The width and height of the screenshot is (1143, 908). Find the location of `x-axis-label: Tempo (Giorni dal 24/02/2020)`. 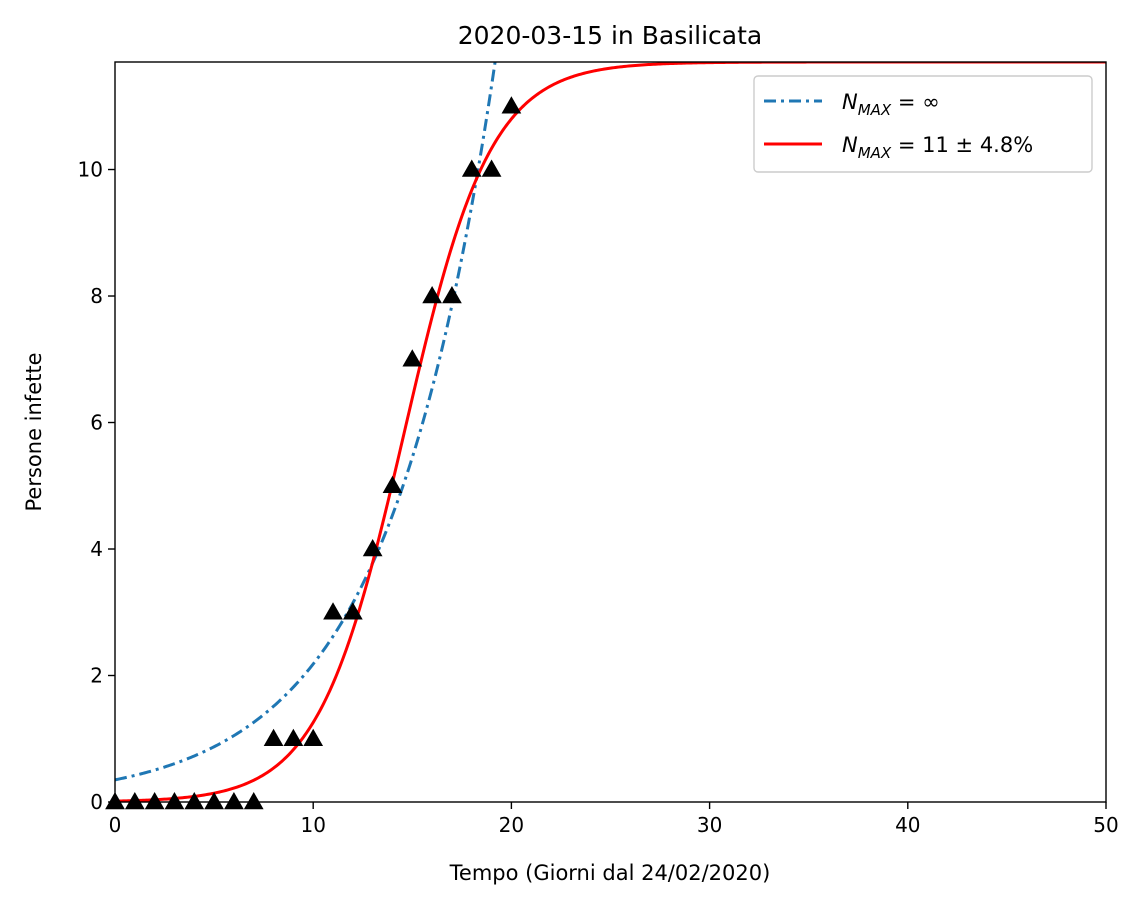

x-axis-label: Tempo (Giorni dal 24/02/2020) is located at coordinates (610, 873).